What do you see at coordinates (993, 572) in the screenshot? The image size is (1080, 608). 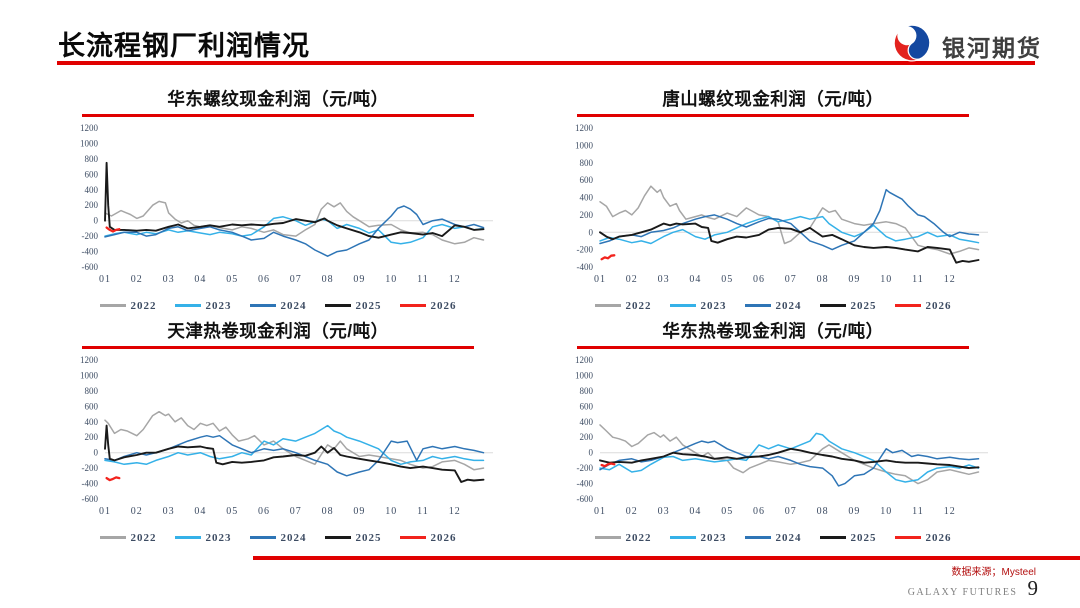 I see `data-source-note: 数据来源；Mysteel` at bounding box center [993, 572].